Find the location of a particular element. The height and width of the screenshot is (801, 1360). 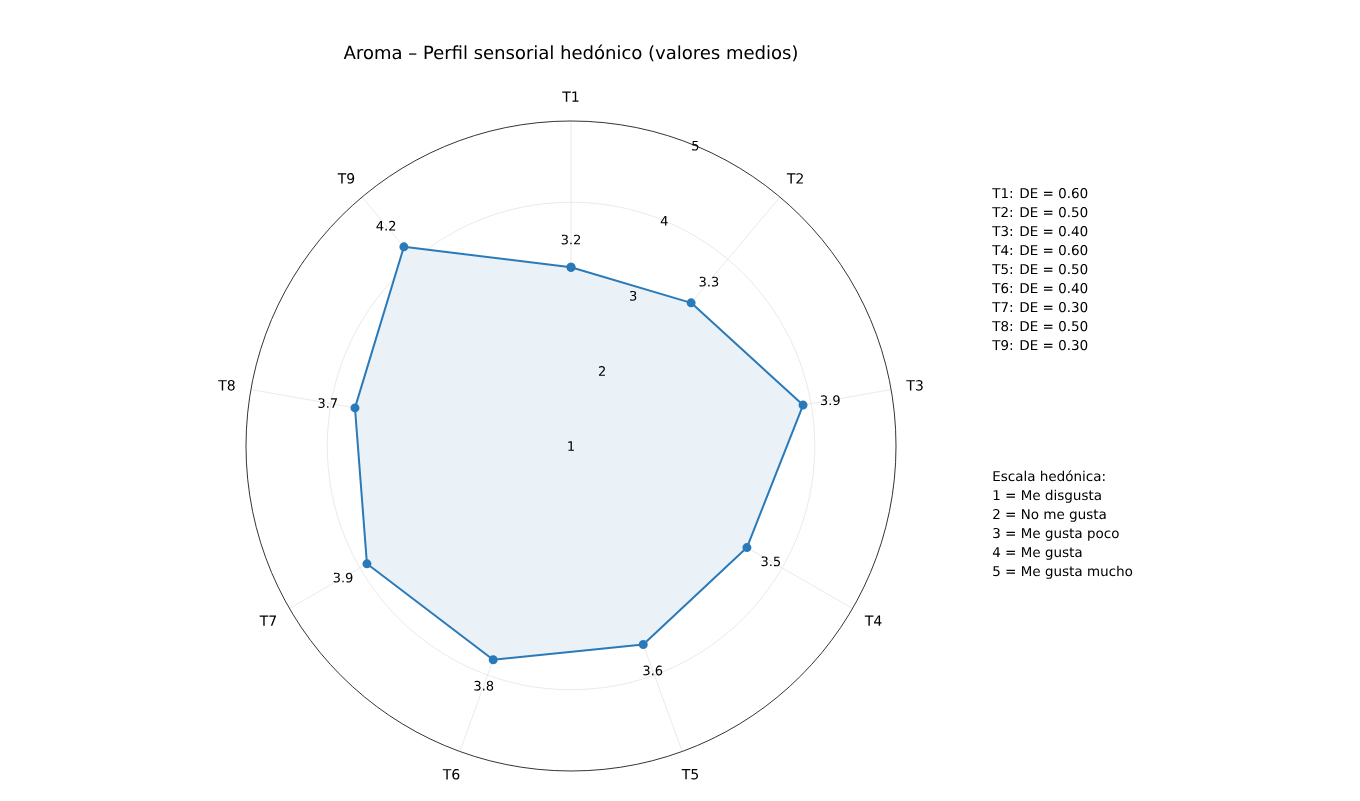

text: T9: DE = 0.30 is located at coordinates (1040, 345).